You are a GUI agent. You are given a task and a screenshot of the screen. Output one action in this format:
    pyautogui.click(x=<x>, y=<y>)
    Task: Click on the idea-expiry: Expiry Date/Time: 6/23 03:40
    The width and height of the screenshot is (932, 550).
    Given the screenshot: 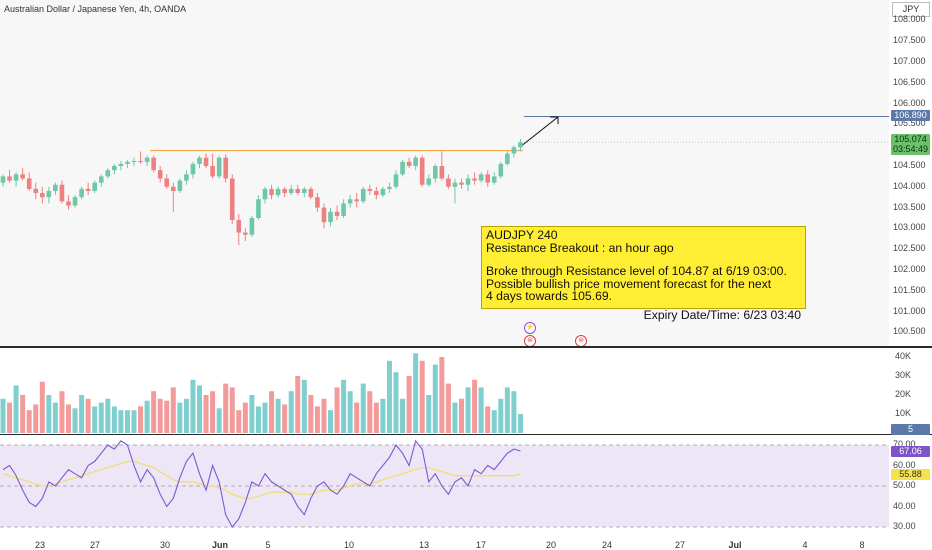 What is the action you would take?
    pyautogui.click(x=722, y=314)
    